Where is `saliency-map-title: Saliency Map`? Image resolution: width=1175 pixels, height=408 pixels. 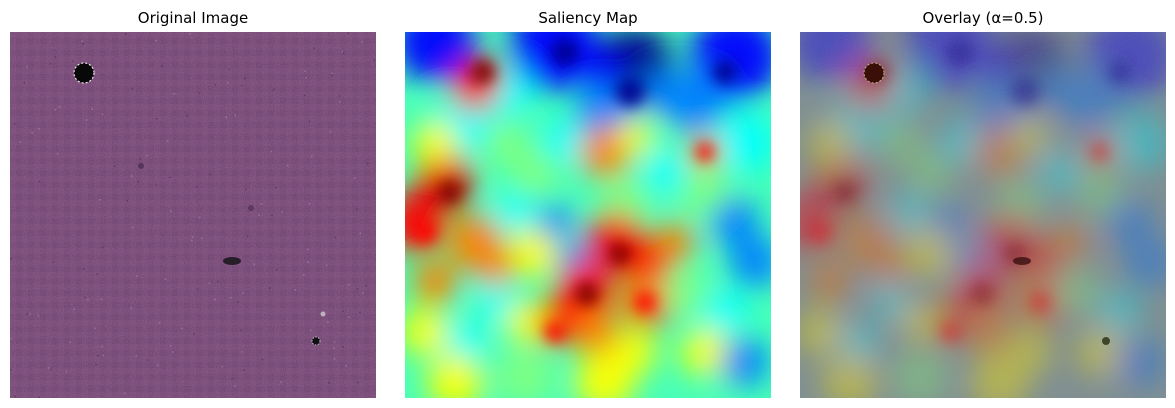 saliency-map-title: Saliency Map is located at coordinates (588, 18).